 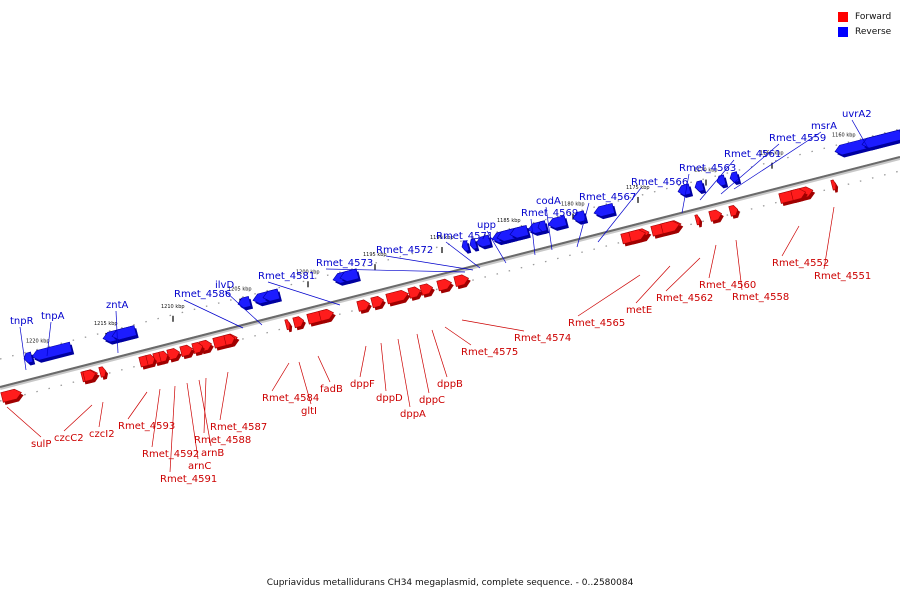 What do you see at coordinates (198, 349) in the screenshot?
I see `gene-arrow-arnb` at bounding box center [198, 349].